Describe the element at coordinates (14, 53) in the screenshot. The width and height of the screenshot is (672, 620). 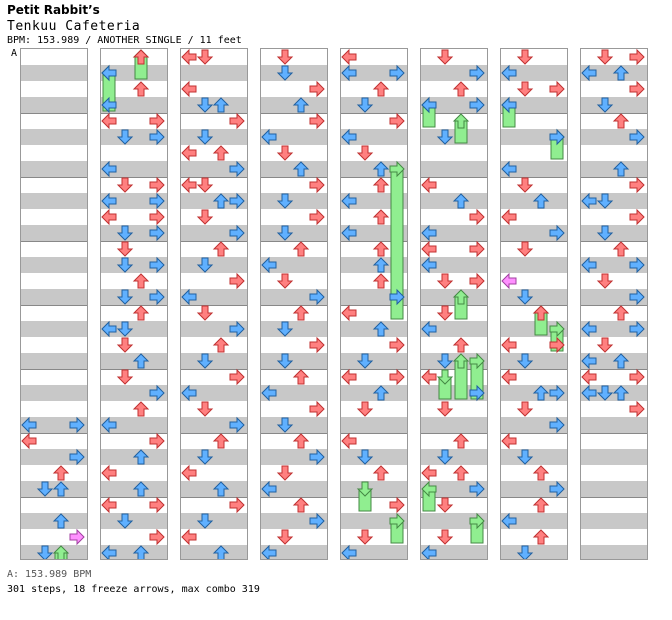
I see `section-marker: A` at that location.